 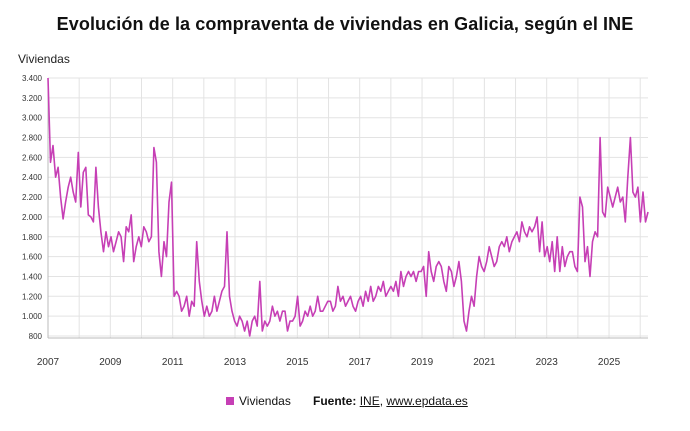 What do you see at coordinates (32, 197) in the screenshot?
I see `y-tick-label: 2.200` at bounding box center [32, 197].